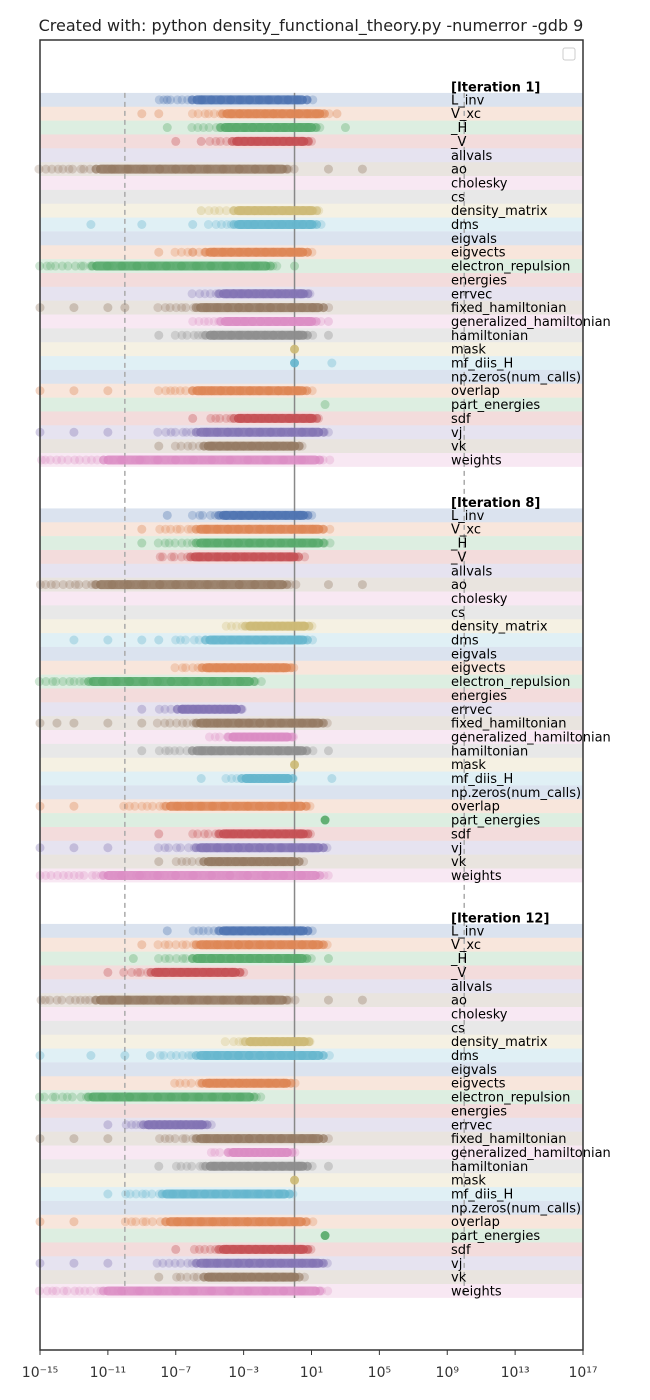 This screenshot has height=1400, width=650. Describe the element at coordinates (478, 1084) in the screenshot. I see `row-label: eigvects` at that location.